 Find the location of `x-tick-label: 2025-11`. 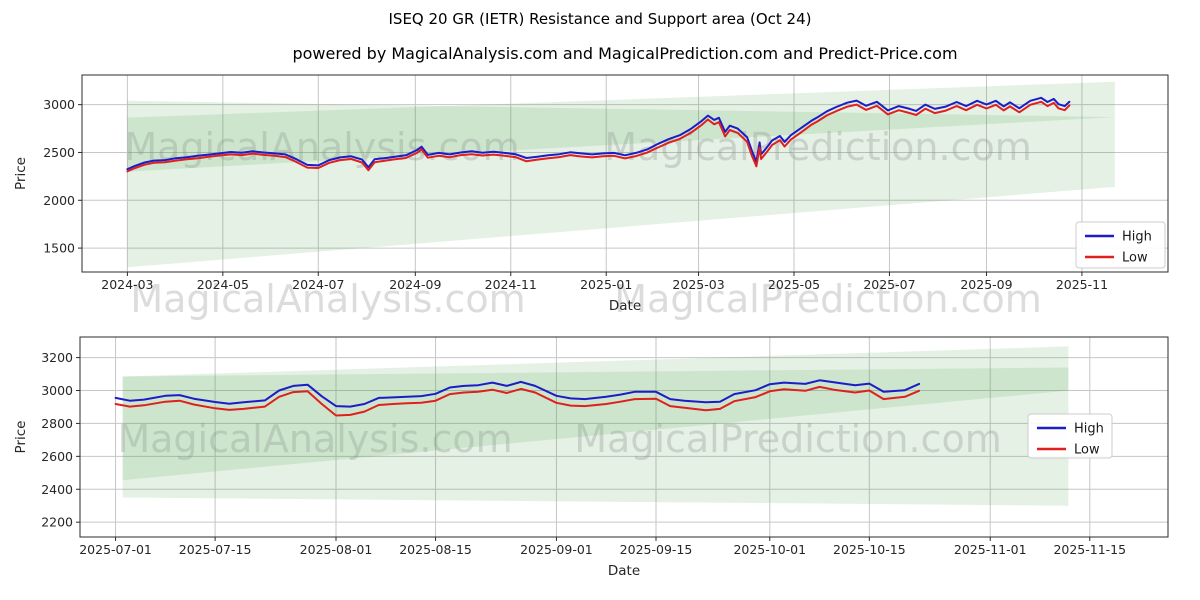

x-tick-label: 2025-11 is located at coordinates (1082, 284).